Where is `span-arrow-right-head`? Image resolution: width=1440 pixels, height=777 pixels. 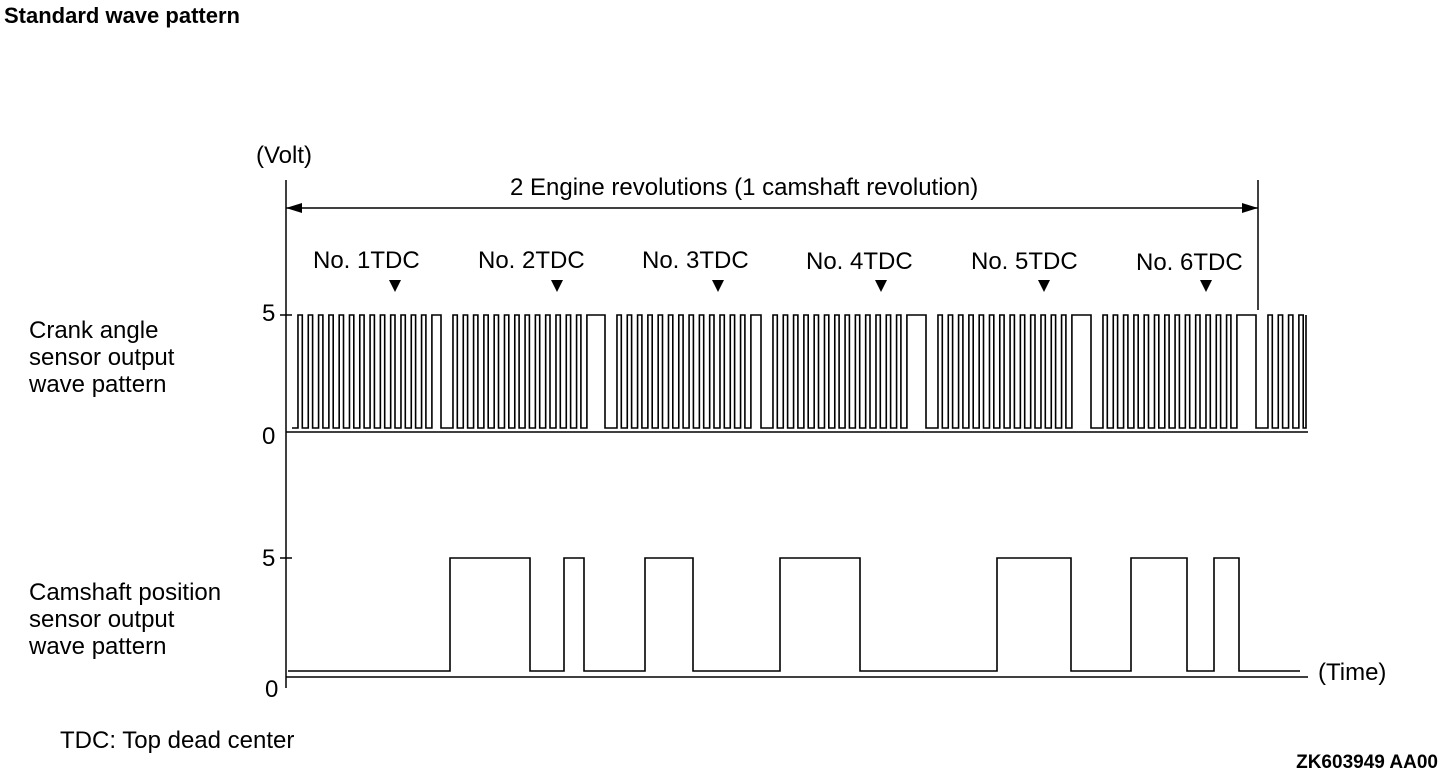 span-arrow-right-head is located at coordinates (1250, 208).